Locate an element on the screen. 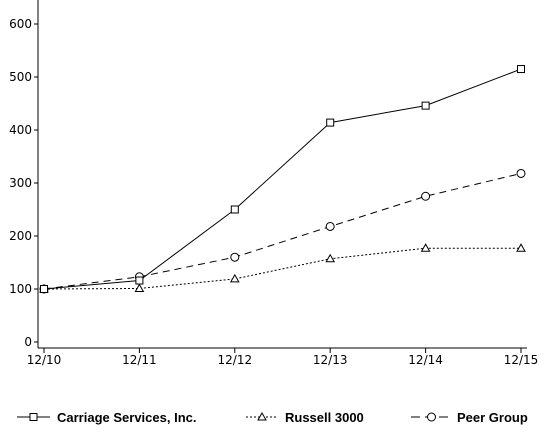  legend-item-carriage-services-inc: Carriage Services, Inc. is located at coordinates (106, 417).